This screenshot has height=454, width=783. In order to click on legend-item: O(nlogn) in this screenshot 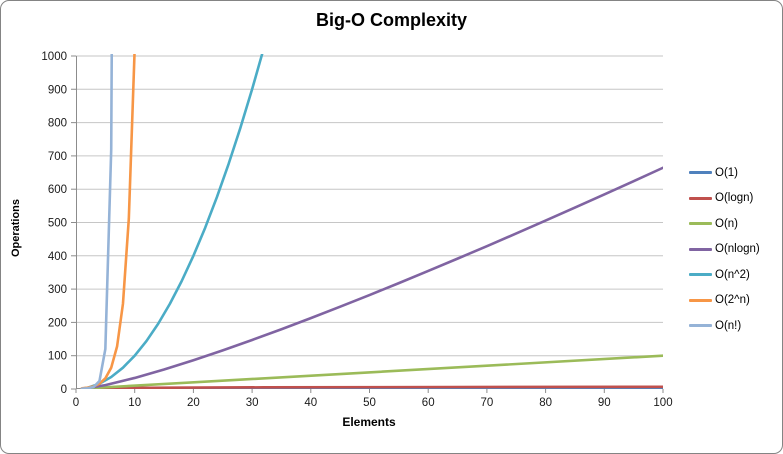, I will do `click(734, 250)`.